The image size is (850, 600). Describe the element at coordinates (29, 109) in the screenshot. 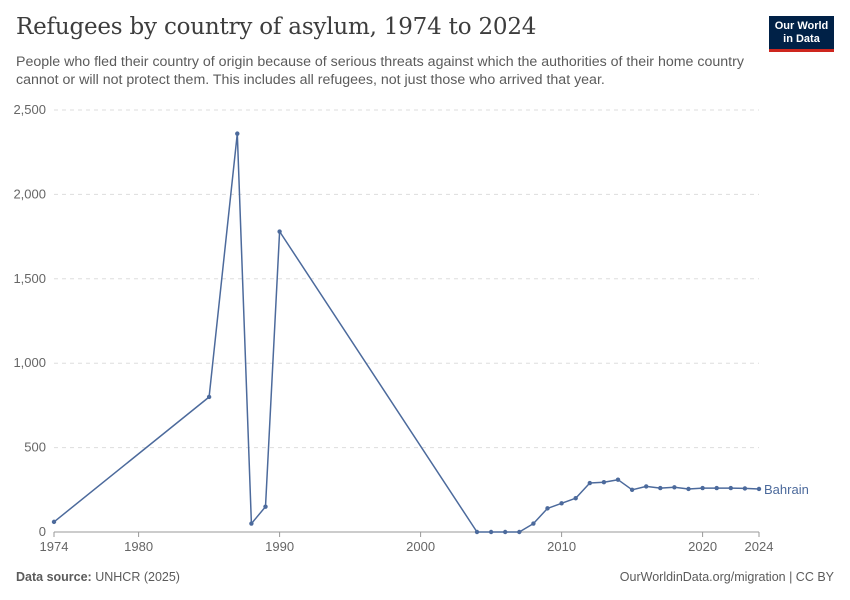

I see `y-tick-label: 2,500` at that location.